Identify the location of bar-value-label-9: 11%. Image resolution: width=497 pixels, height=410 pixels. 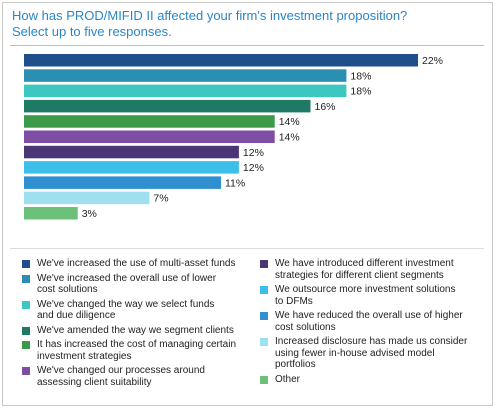
(235, 183).